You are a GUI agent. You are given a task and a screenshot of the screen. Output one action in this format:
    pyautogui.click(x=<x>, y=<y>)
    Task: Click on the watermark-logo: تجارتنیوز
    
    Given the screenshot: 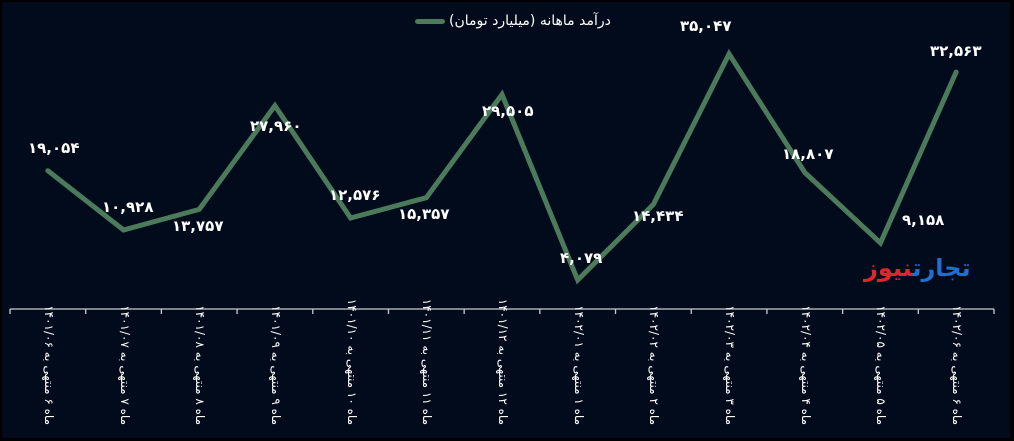 What is the action you would take?
    pyautogui.click(x=917, y=268)
    